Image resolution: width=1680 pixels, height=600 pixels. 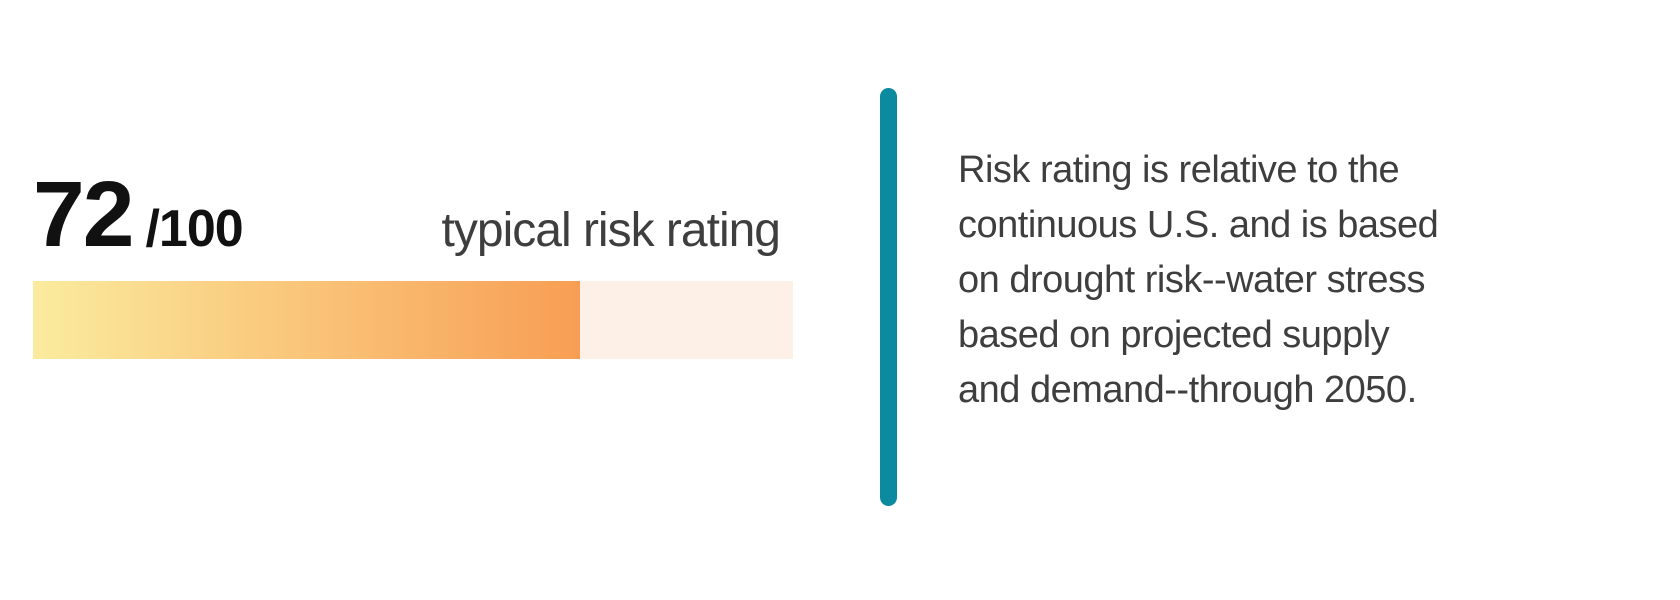 What do you see at coordinates (407, 214) in the screenshot?
I see `score-row: 72 /100 typical risk rating` at bounding box center [407, 214].